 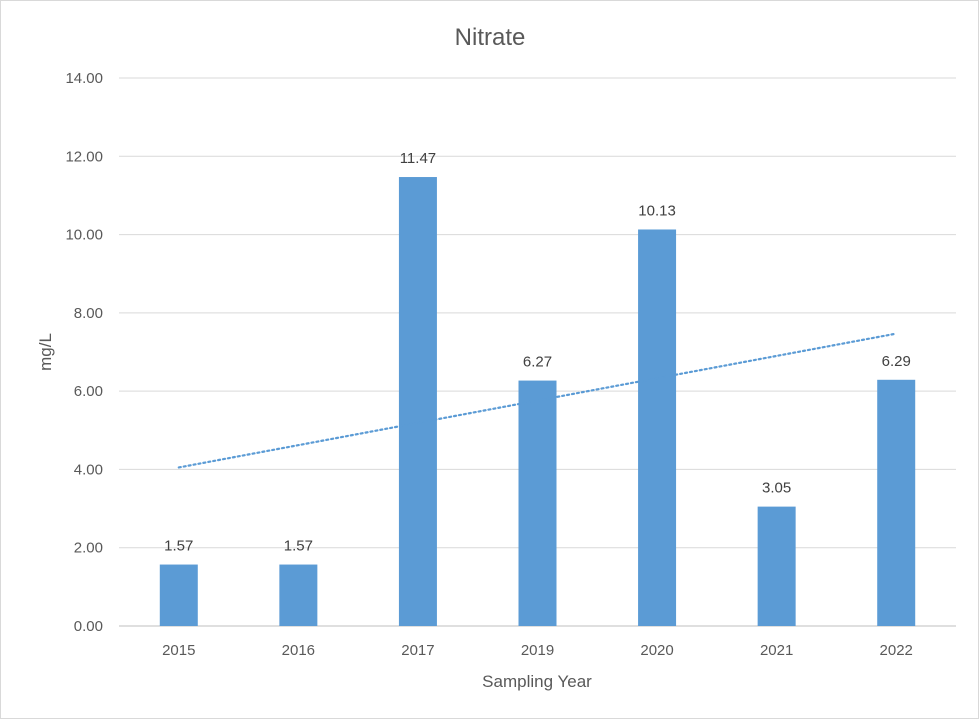 What do you see at coordinates (776, 488) in the screenshot?
I see `data-label-2021: 3.05` at bounding box center [776, 488].